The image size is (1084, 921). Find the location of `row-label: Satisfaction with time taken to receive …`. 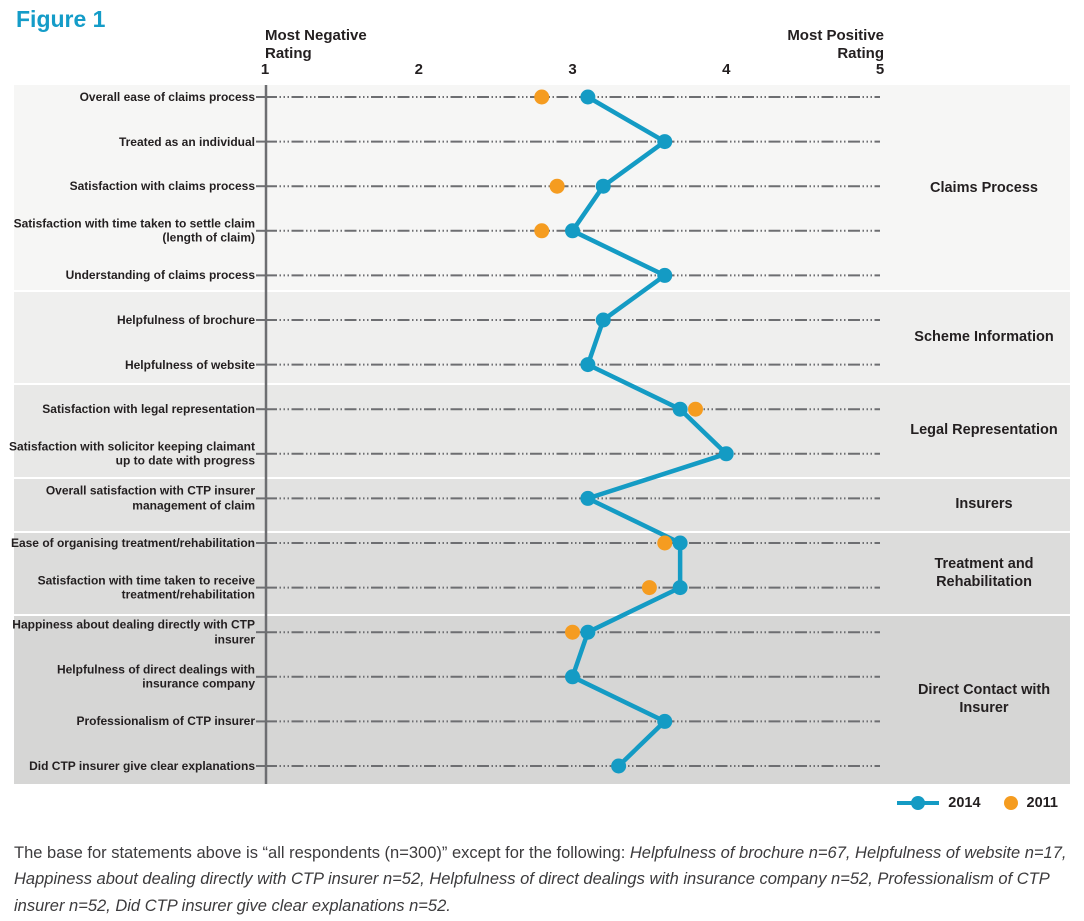

row-label: Satisfaction with time taken to receive … is located at coordinates (146, 587).